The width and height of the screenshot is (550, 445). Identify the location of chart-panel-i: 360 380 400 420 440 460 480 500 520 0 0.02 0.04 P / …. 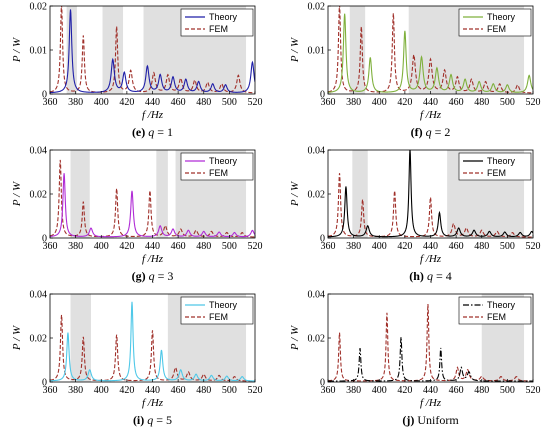
(137, 359).